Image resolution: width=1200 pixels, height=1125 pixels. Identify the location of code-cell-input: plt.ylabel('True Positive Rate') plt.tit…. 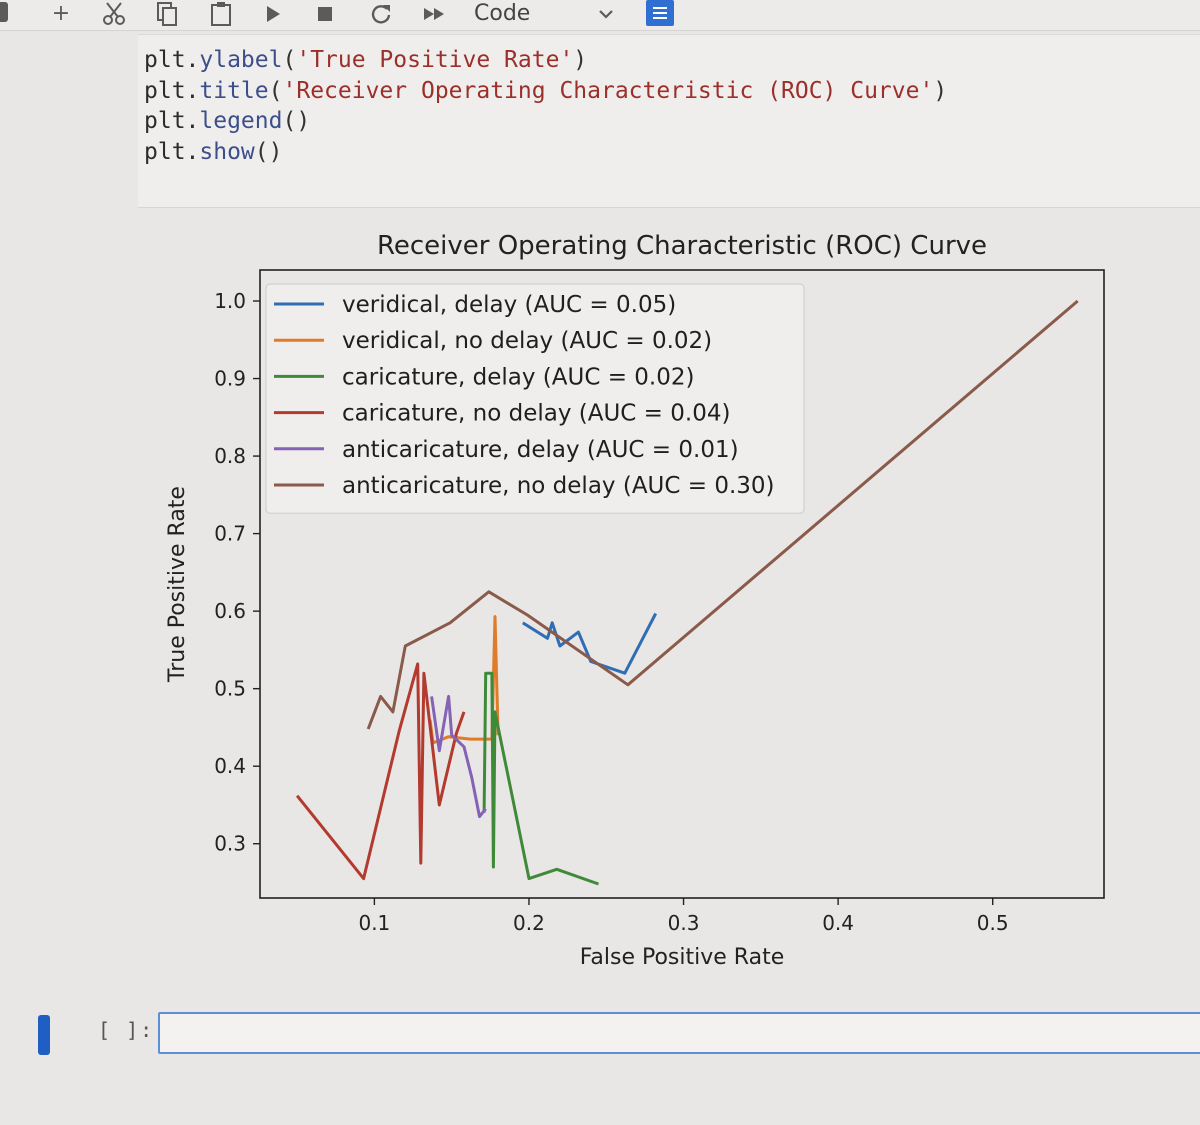
(669, 121).